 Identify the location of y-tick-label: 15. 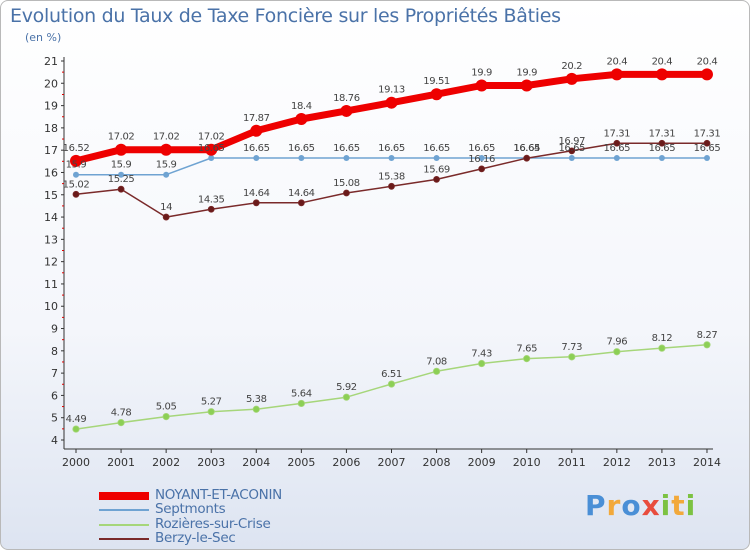
(51, 195).